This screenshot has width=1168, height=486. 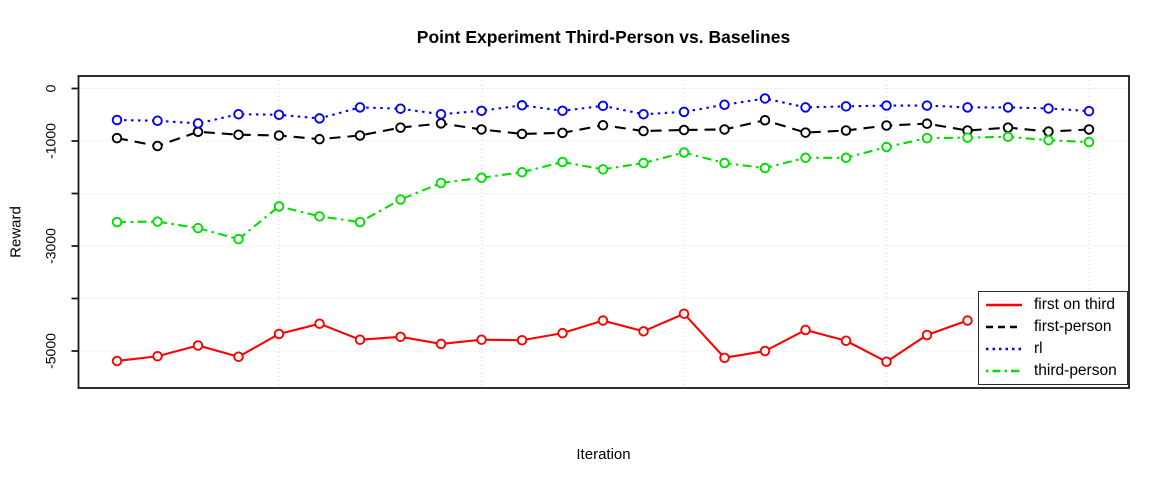 What do you see at coordinates (51, 88) in the screenshot?
I see `y-tick-label: 0` at bounding box center [51, 88].